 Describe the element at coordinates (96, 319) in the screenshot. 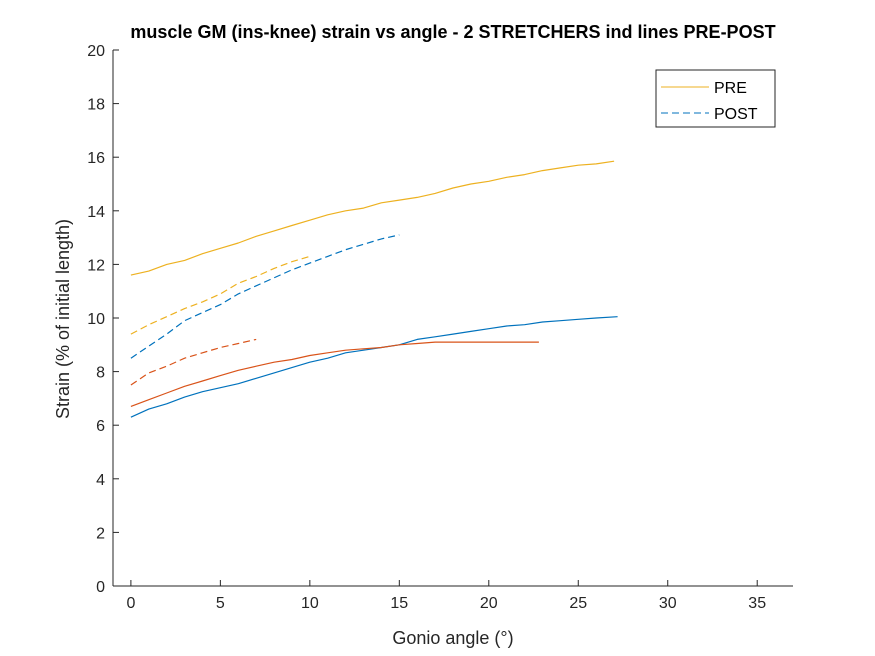

I see `y-tick-label: 10` at that location.